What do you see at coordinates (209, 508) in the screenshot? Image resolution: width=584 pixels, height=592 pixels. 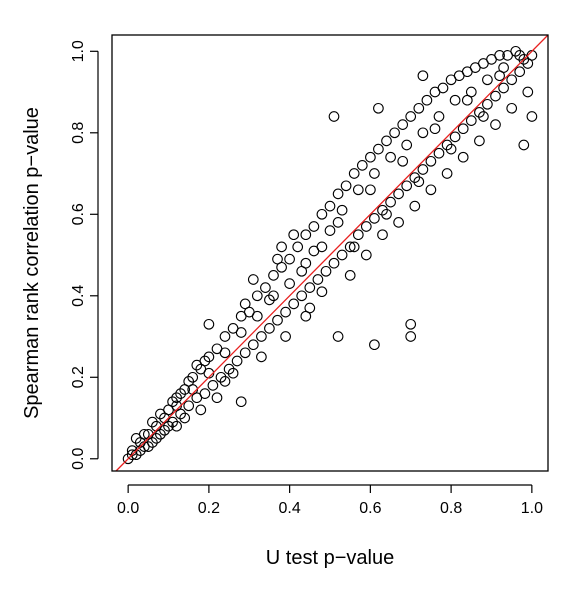 I see `x-tick-label-1: 0.2` at bounding box center [209, 508].